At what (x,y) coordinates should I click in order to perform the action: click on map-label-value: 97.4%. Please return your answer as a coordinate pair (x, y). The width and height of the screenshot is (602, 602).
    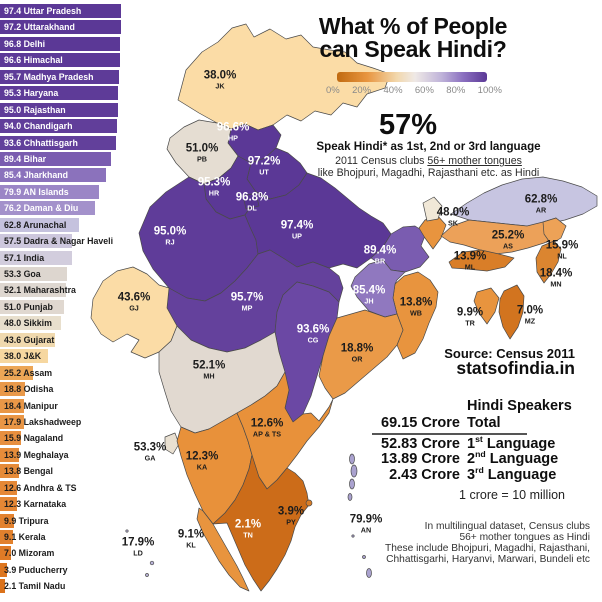
    Looking at the image, I should click on (297, 225).